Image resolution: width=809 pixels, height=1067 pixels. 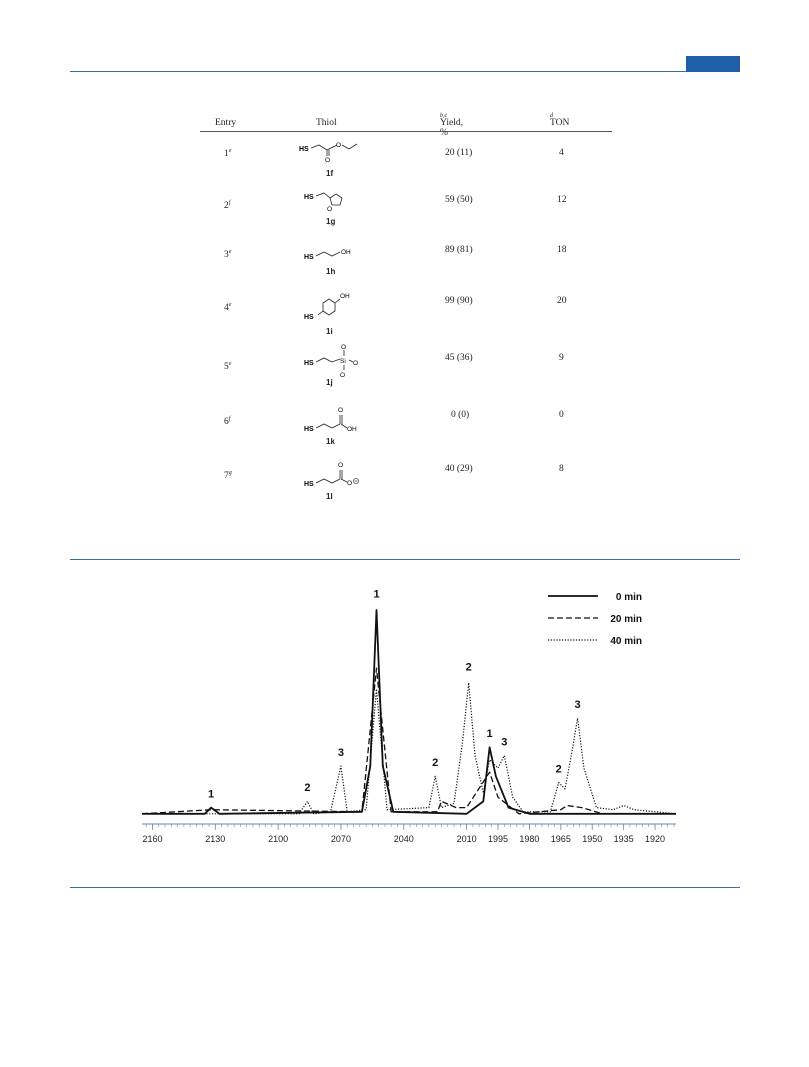 What do you see at coordinates (331, 221) in the screenshot?
I see `thiol-label: 1g` at bounding box center [331, 221].